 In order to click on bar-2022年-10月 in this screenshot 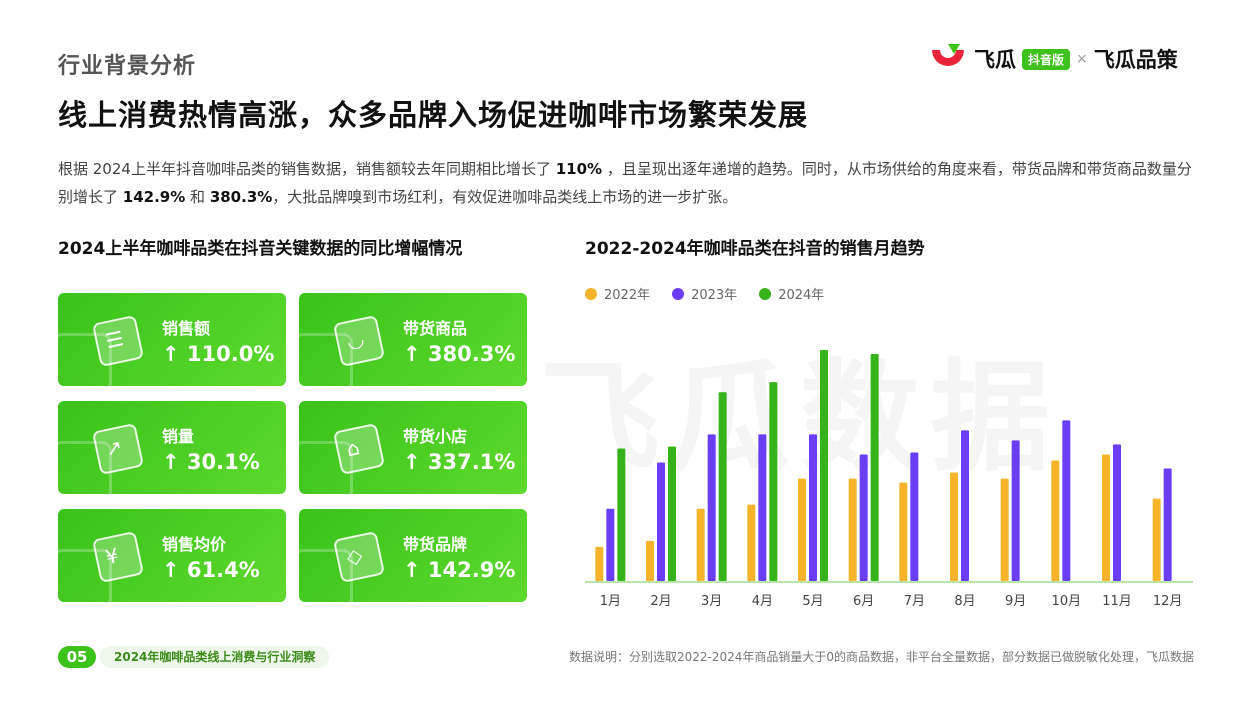, I will do `click(1055, 520)`.